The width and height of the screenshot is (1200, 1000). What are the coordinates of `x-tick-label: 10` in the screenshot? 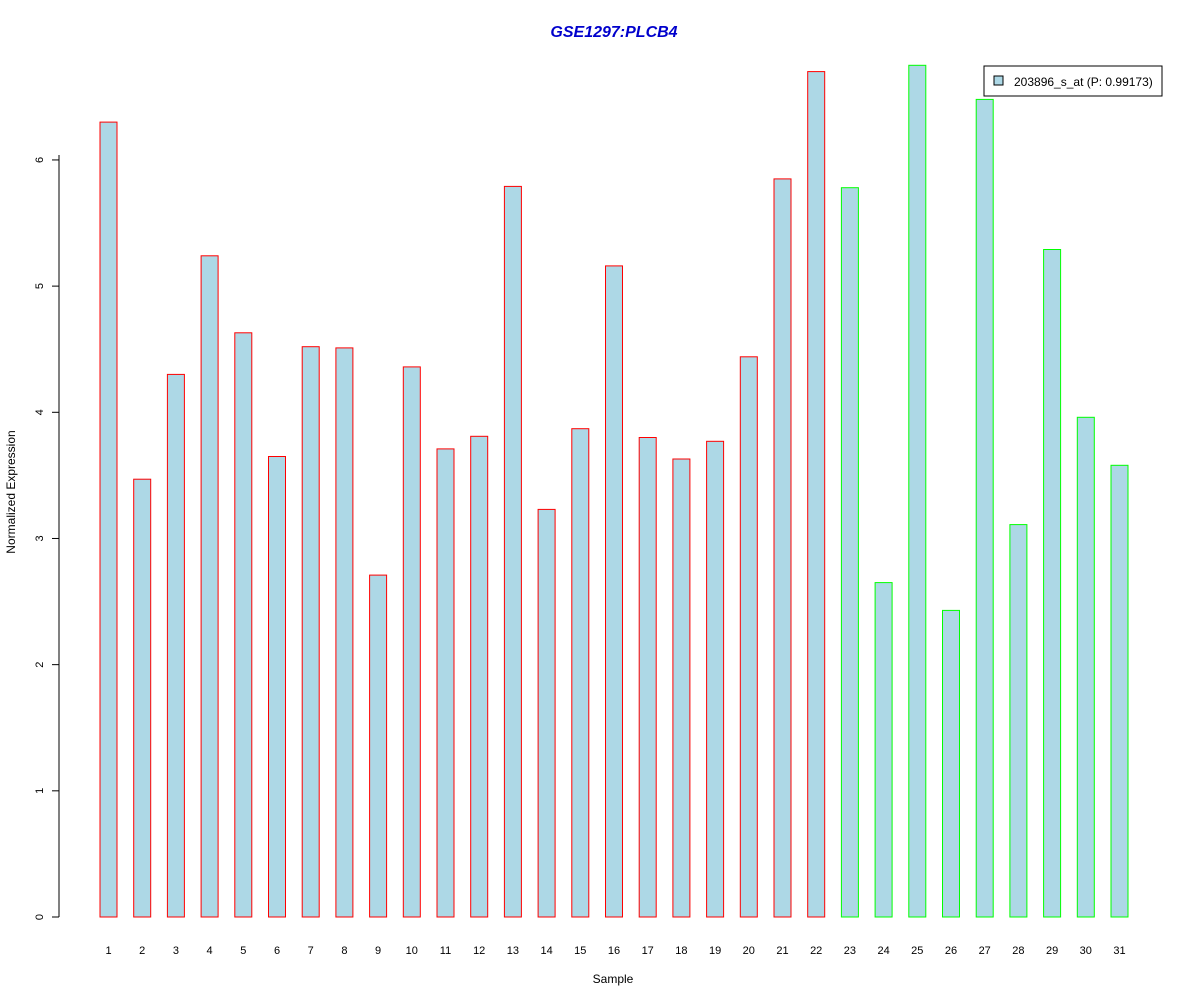 It's located at (412, 951).